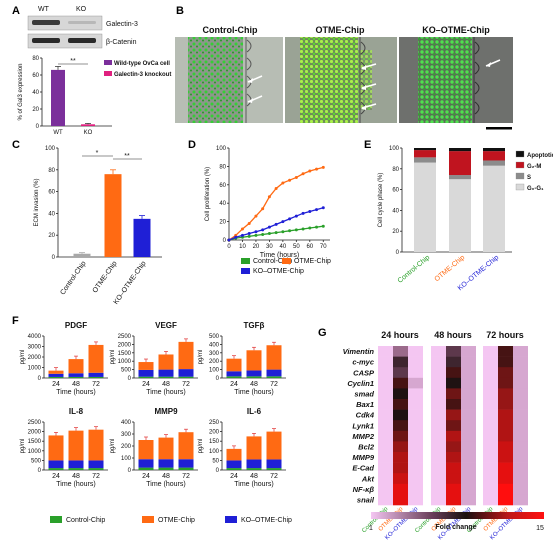 The image size is (553, 542). Describe the element at coordinates (274, 384) in the screenshot. I see `chart-f-tgf-x-tick-label: 72` at that location.